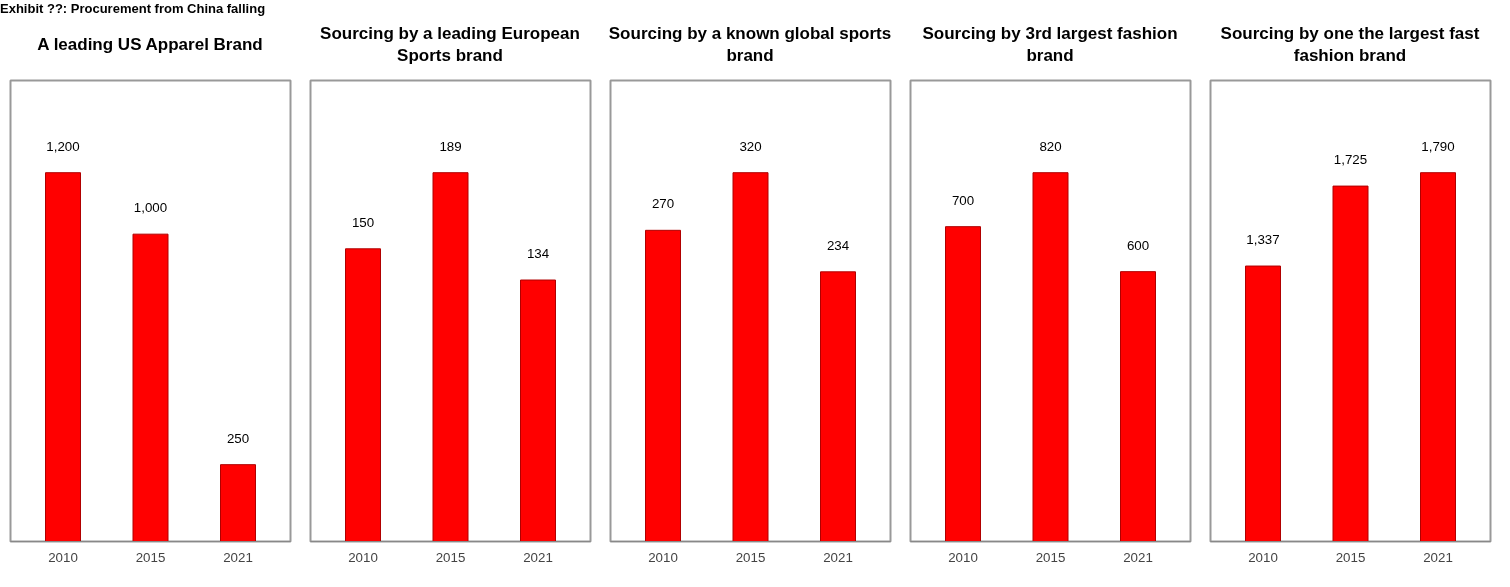 This screenshot has height=587, width=1510. Describe the element at coordinates (750, 45) in the screenshot. I see `chart-title: Sourcing by a known global sports brand` at that location.